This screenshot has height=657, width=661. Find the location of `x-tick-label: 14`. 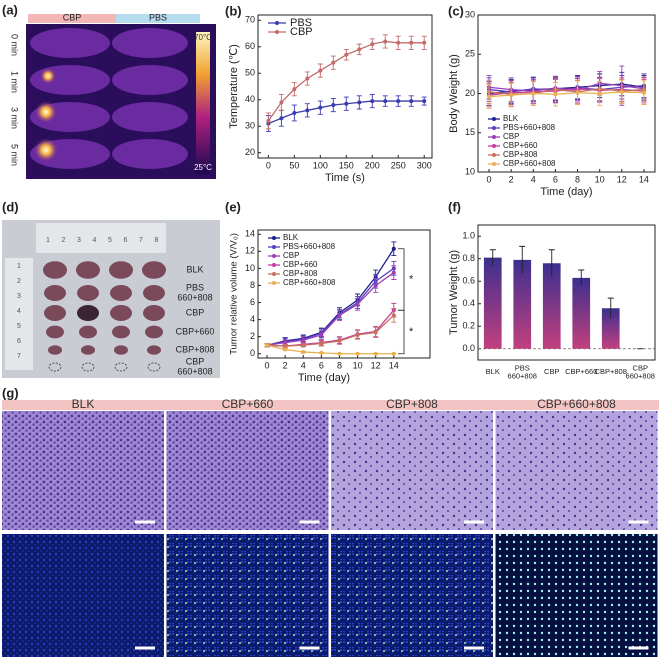

x-tick-label: 14 is located at coordinates (644, 179).